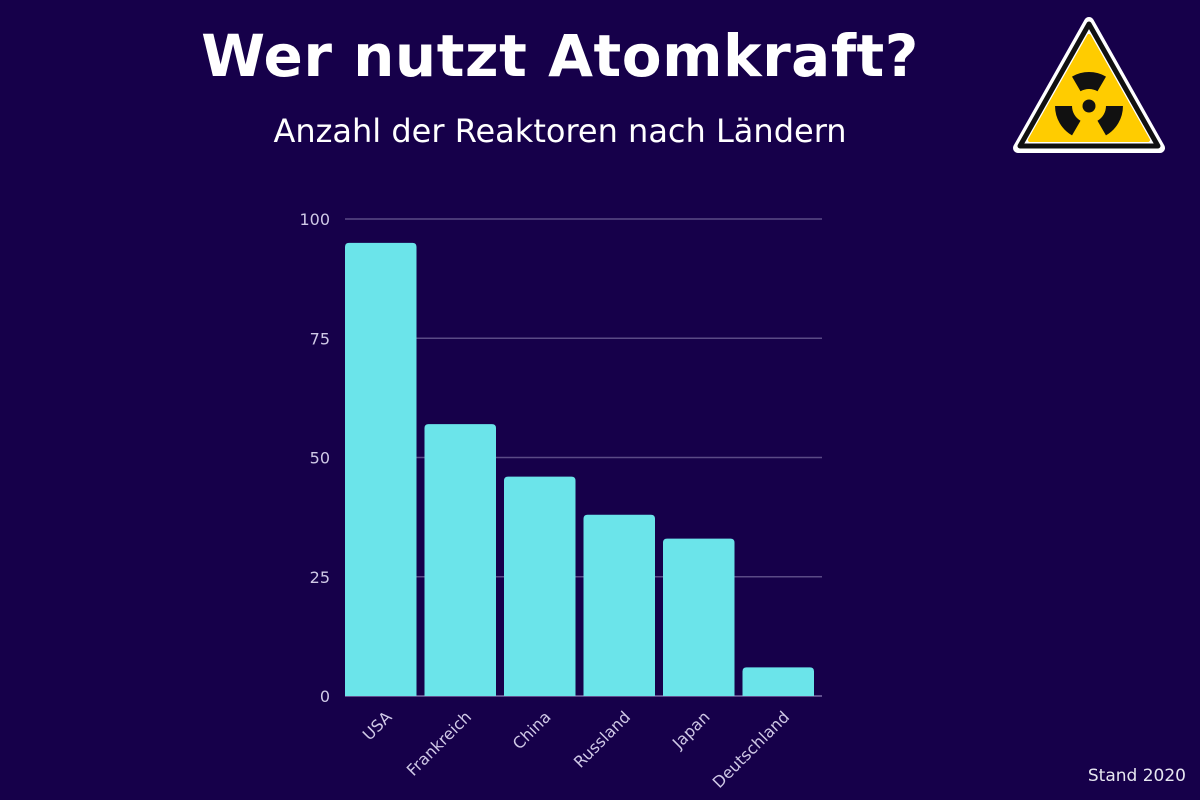  I want to click on page-subtitle: Anzahl der Reaktoren nach Ländern, so click(560, 131).